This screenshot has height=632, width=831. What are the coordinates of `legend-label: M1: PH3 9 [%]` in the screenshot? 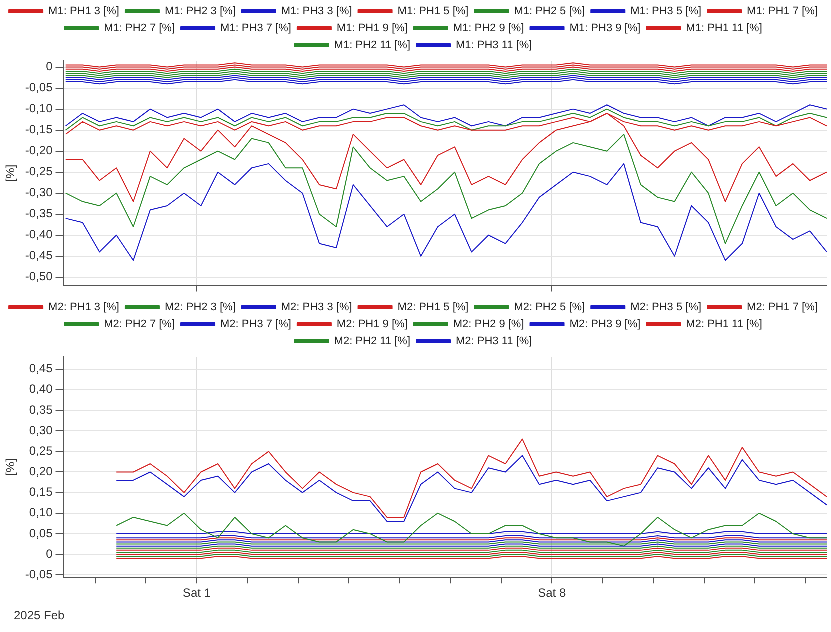 It's located at (605, 28).